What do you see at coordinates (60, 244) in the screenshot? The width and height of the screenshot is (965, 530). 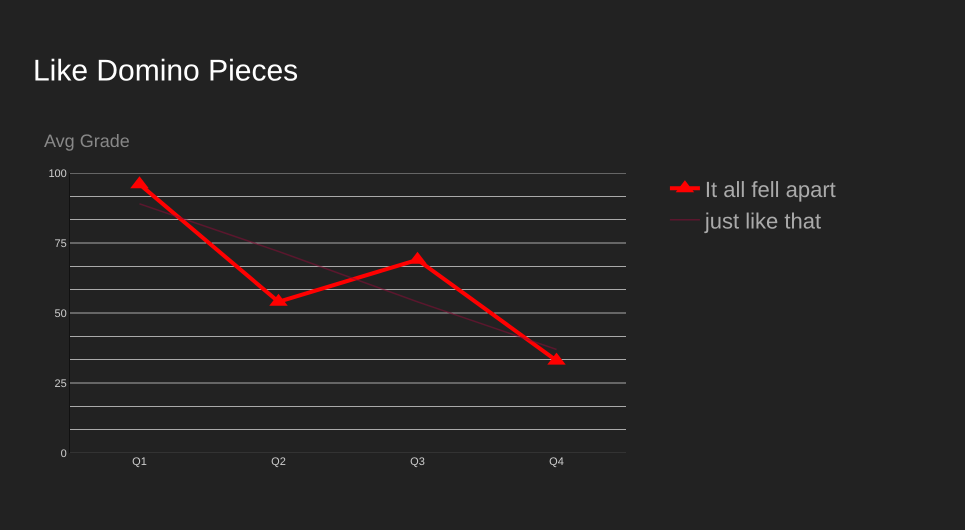 I see `y-tick-label: 75` at bounding box center [60, 244].